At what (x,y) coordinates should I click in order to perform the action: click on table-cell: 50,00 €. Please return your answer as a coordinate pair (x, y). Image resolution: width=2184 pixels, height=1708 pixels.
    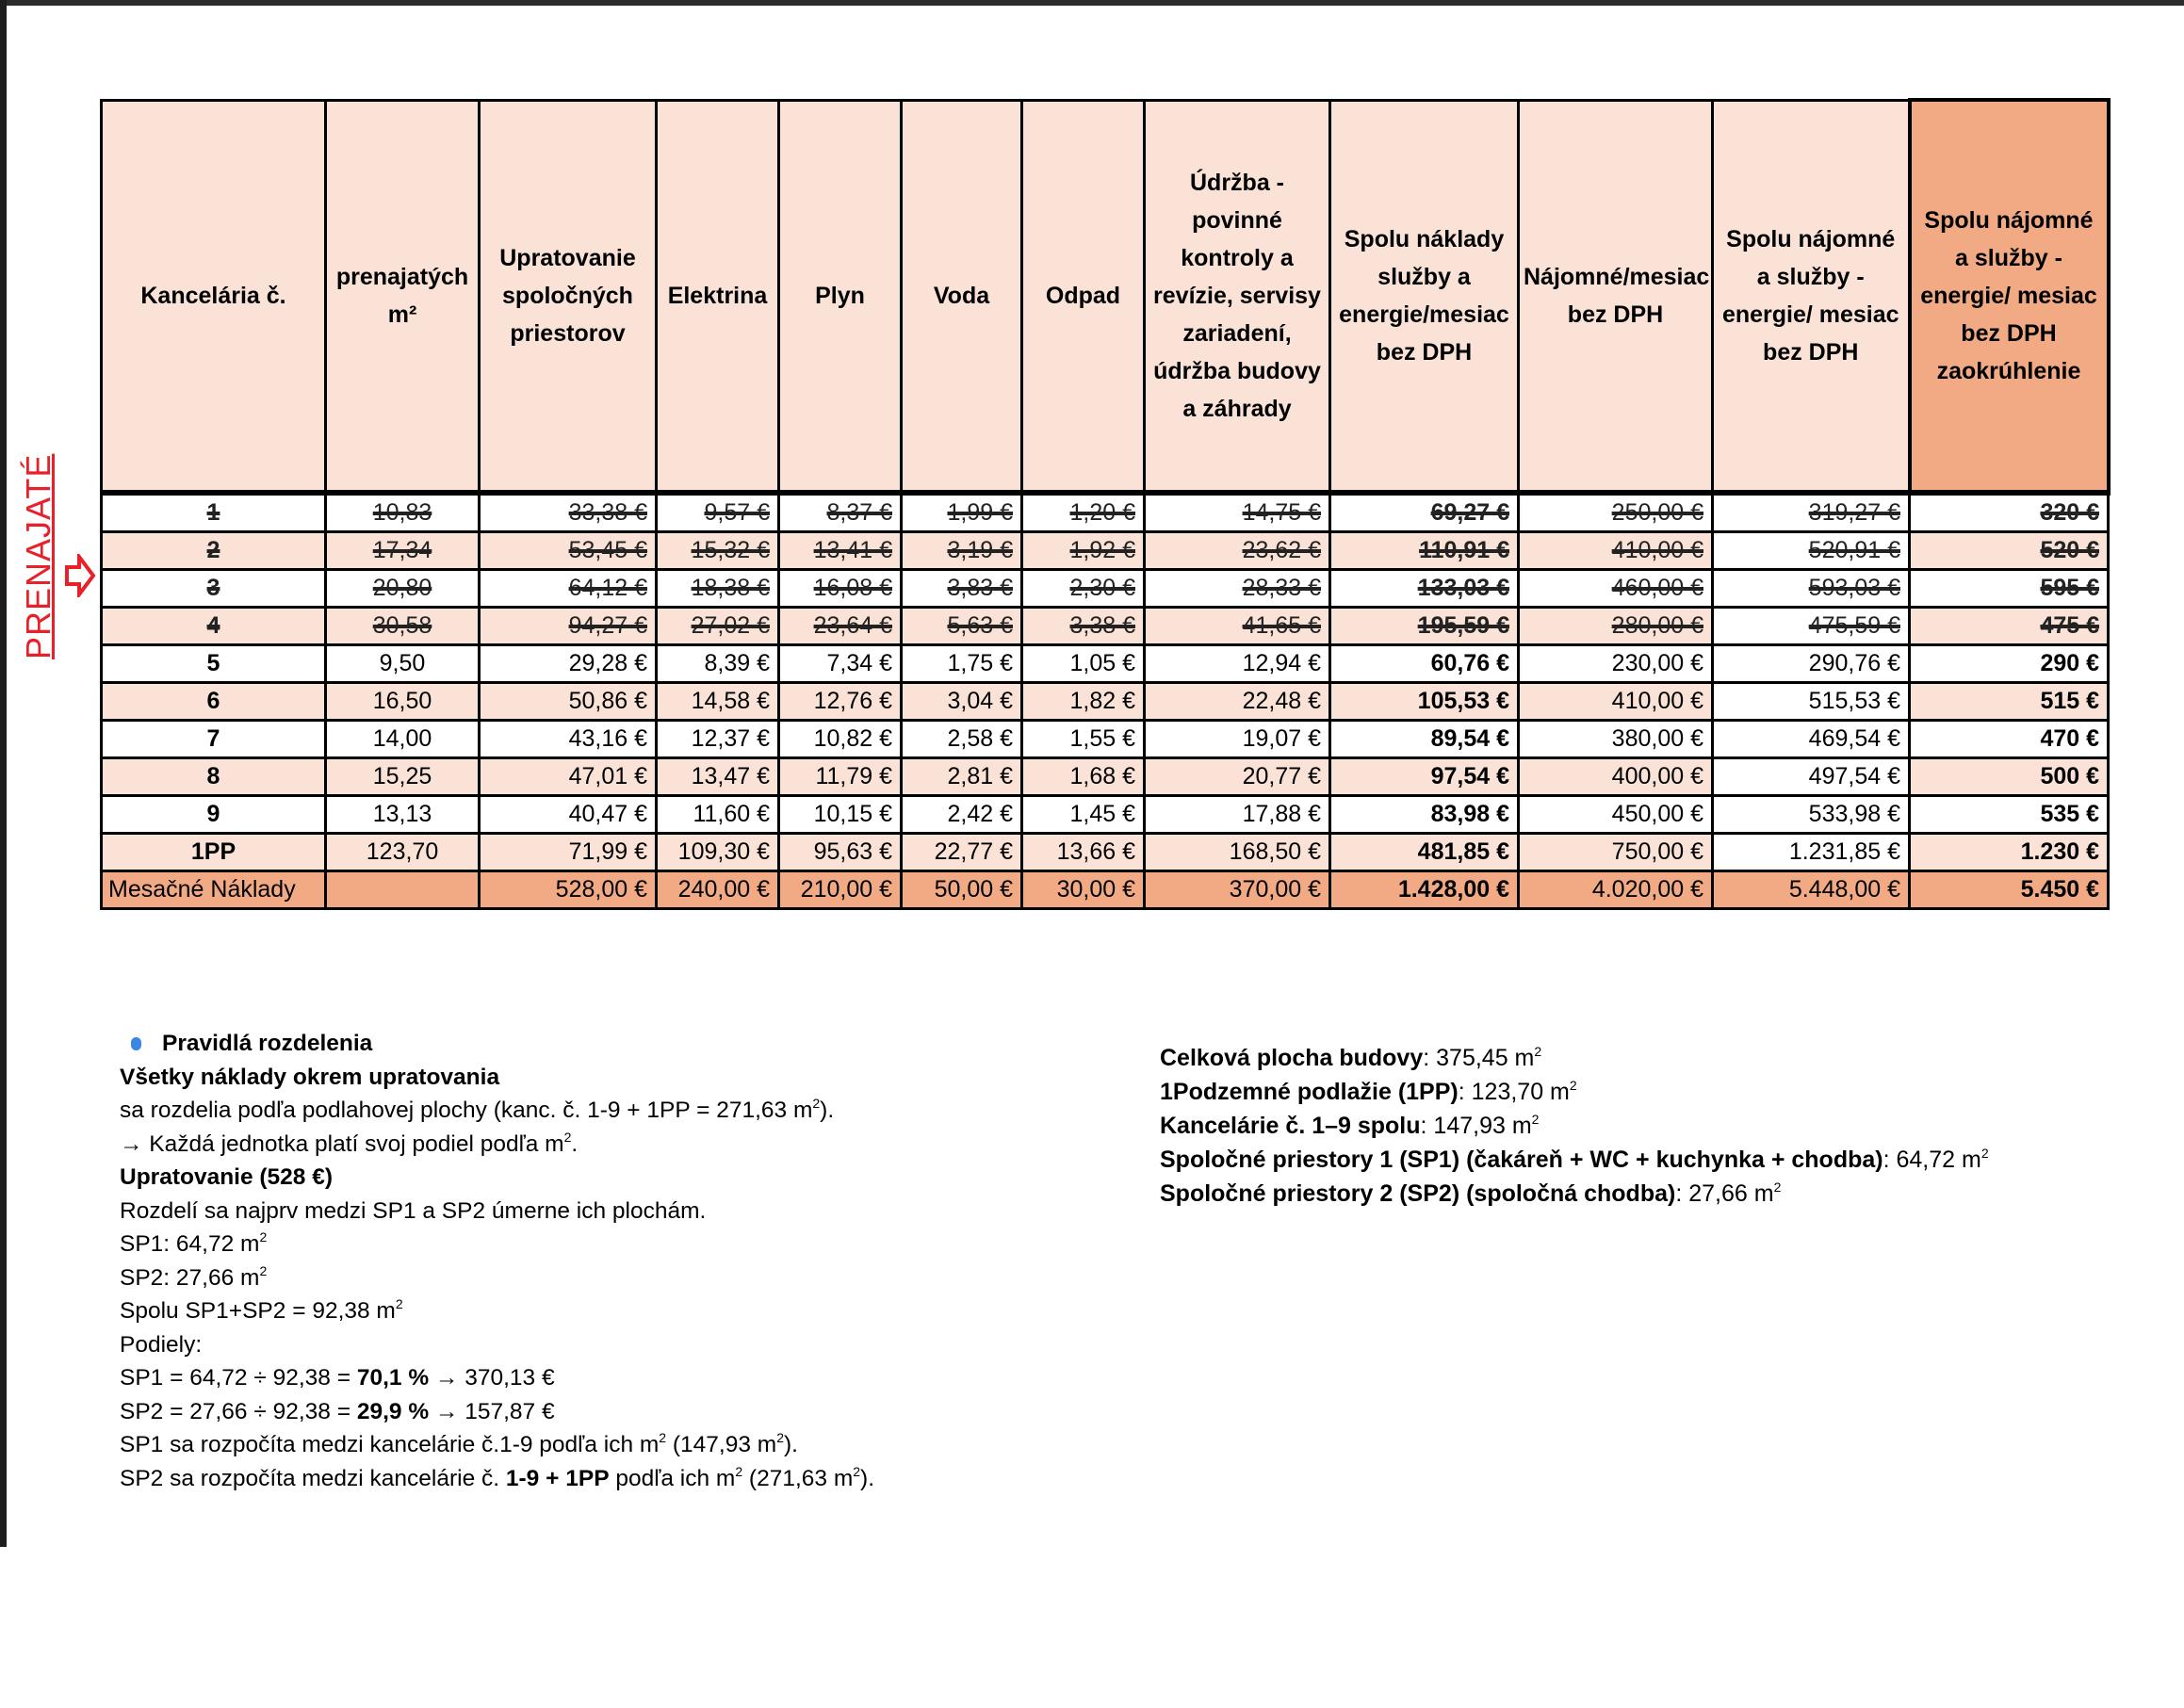
    Looking at the image, I should click on (961, 890).